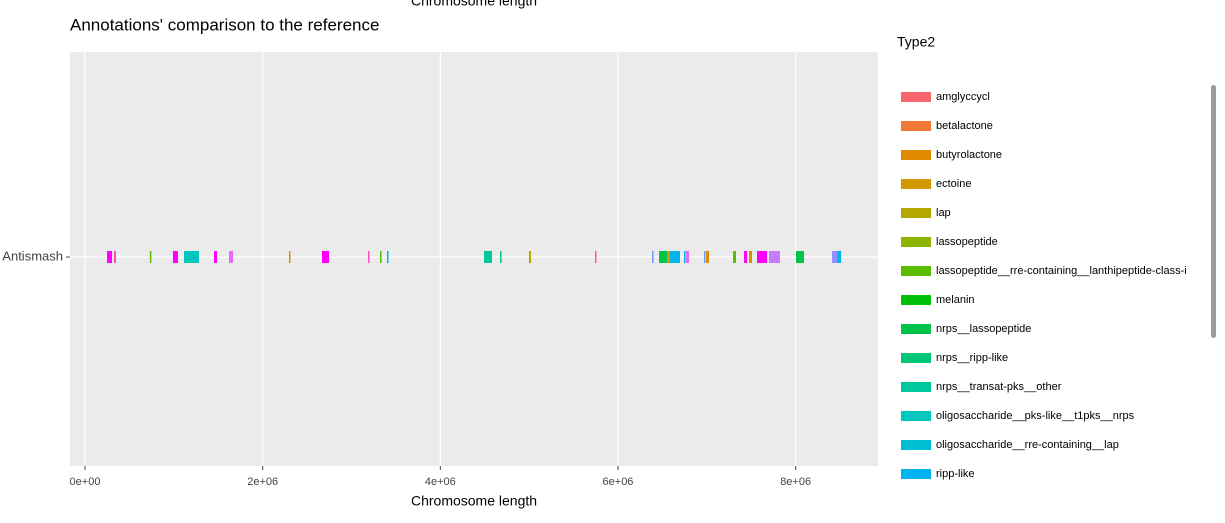 The image size is (1225, 523). Describe the element at coordinates (969, 155) in the screenshot. I see `legend-label: butyrolactone` at that location.